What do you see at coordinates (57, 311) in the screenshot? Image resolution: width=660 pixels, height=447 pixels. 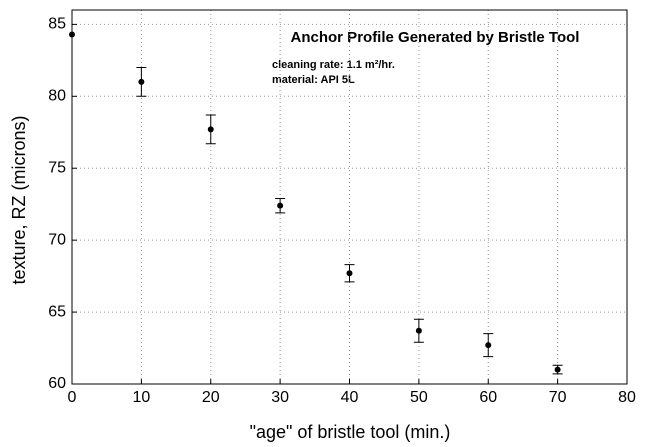 I see `y-tick-label: 65` at bounding box center [57, 311].